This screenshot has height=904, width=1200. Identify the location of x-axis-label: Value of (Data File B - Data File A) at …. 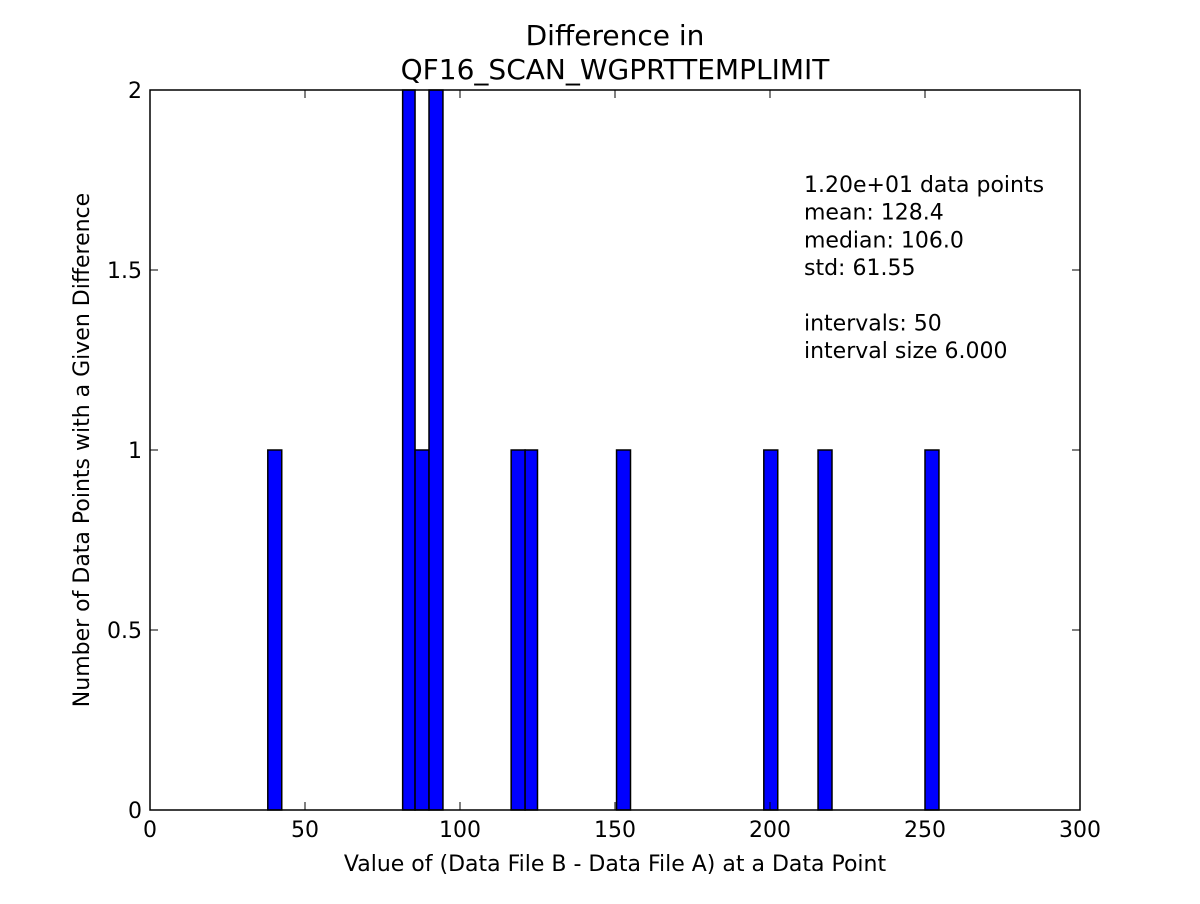
(615, 864).